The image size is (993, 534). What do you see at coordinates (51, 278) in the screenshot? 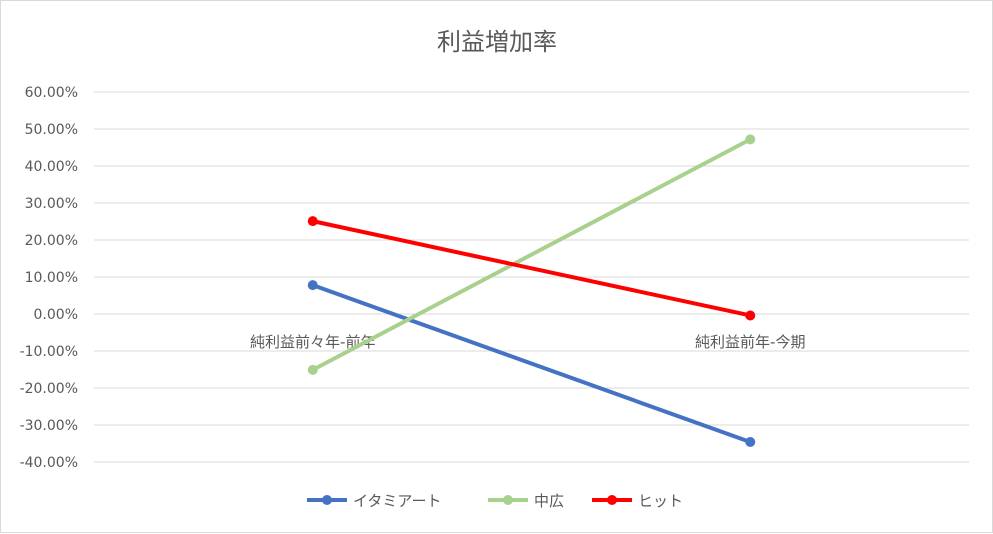
I see `y-tick-label: 10.00%` at bounding box center [51, 278].